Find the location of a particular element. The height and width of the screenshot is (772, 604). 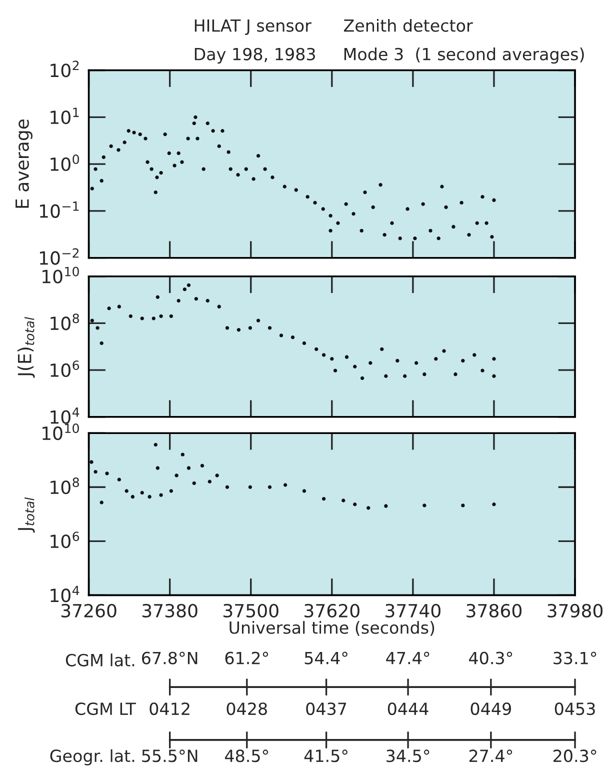

x2-tick-label: 54.4° is located at coordinates (326, 658).